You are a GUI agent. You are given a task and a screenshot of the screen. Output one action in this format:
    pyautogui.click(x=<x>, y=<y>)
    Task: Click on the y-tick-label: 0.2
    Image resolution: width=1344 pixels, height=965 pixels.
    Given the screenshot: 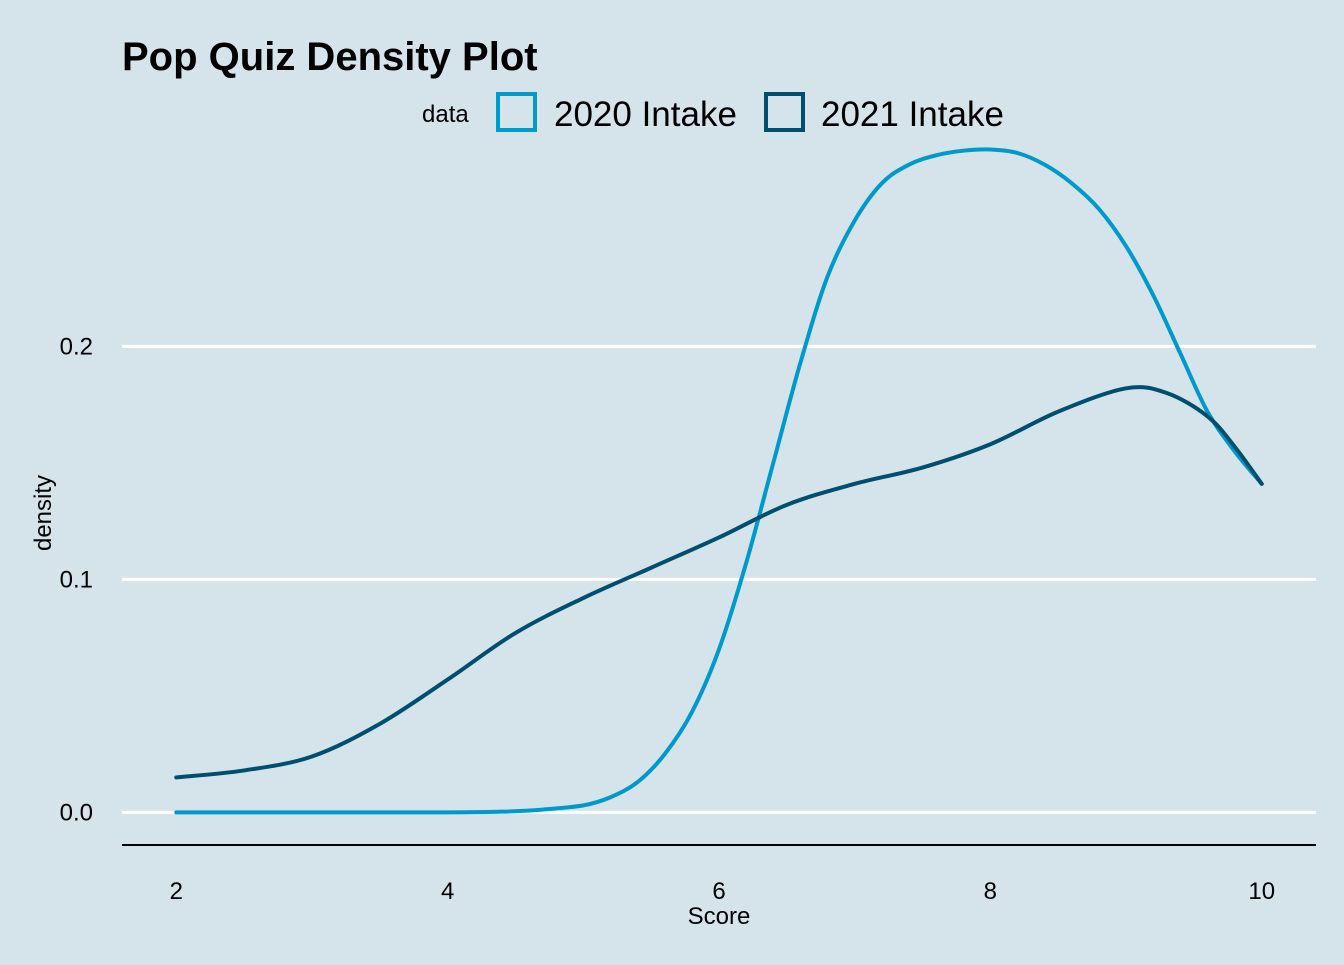 What is the action you would take?
    pyautogui.click(x=76, y=346)
    